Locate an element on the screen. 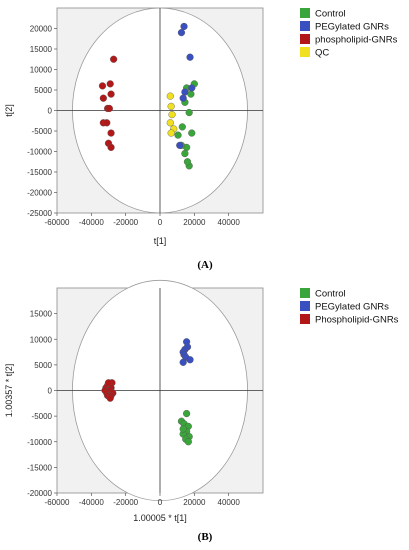 The image size is (409, 550). legend-label: QC is located at coordinates (322, 53).